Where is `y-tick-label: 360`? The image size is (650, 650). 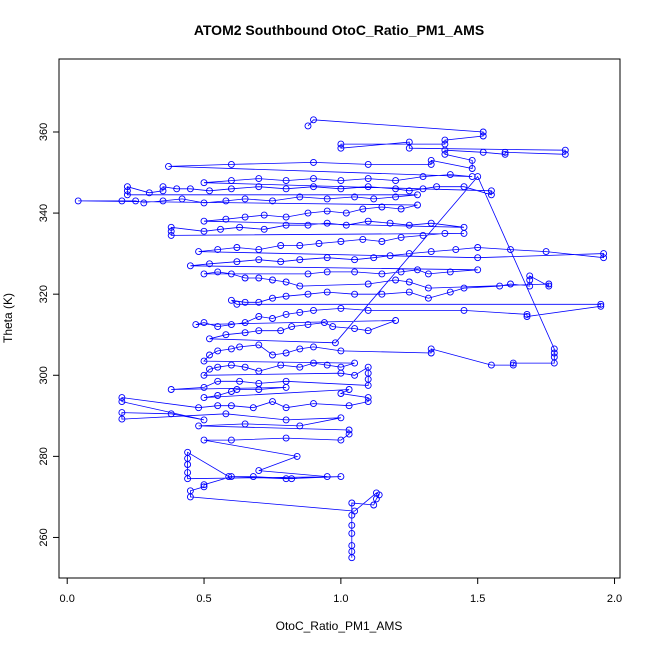
y-tick-label: 360 is located at coordinates (44, 132).